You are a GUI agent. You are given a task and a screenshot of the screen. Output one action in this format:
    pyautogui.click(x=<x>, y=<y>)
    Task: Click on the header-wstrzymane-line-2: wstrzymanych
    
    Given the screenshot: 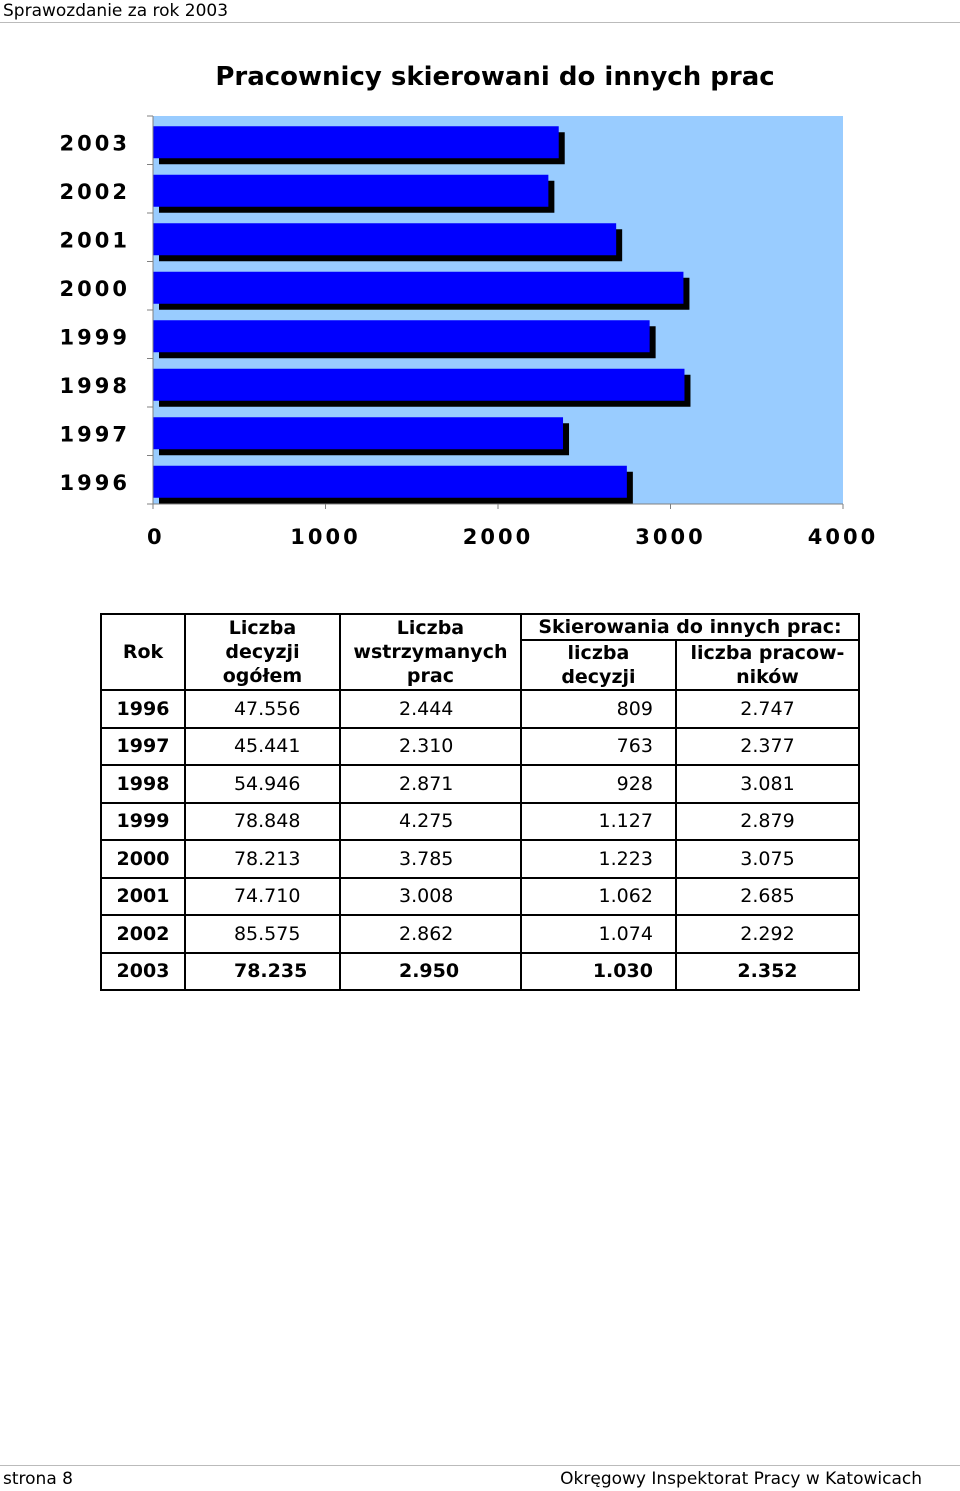 What is the action you would take?
    pyautogui.click(x=430, y=652)
    